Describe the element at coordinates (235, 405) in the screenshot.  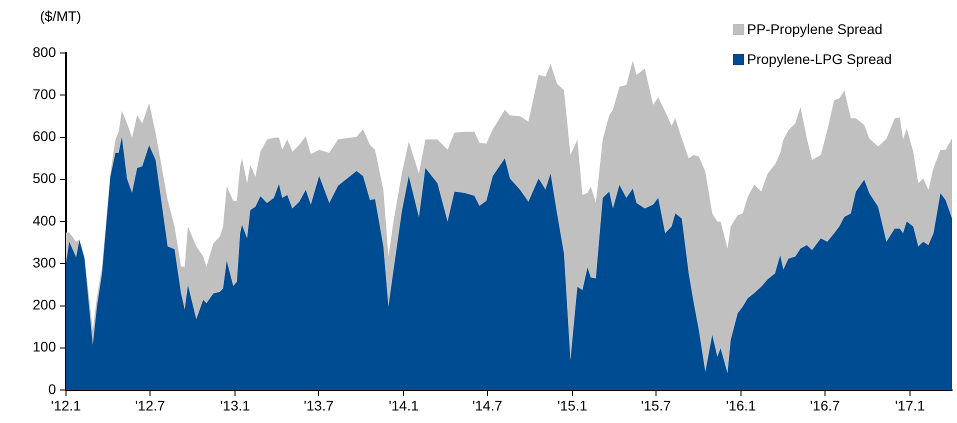
I see `x-tick-label: '13.1` at that location.